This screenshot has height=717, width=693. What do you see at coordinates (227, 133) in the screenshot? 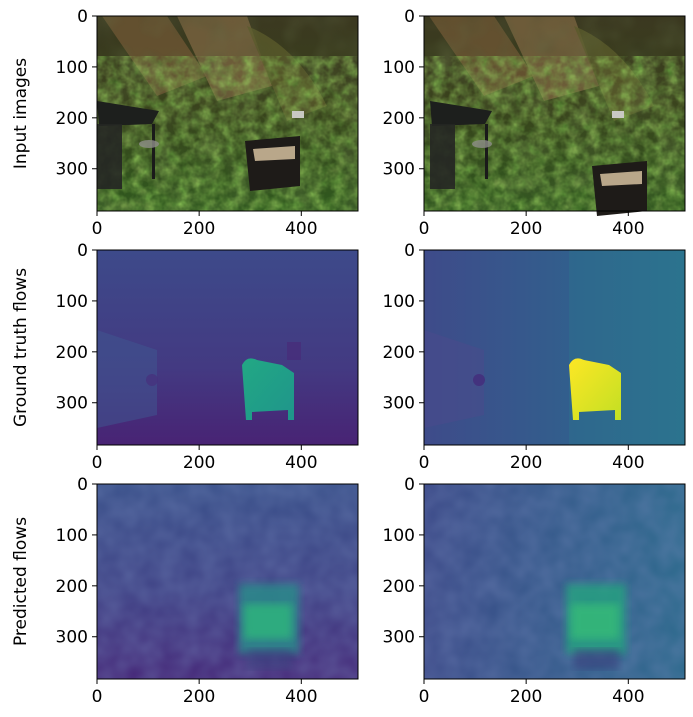
I see `foliage` at bounding box center [227, 133].